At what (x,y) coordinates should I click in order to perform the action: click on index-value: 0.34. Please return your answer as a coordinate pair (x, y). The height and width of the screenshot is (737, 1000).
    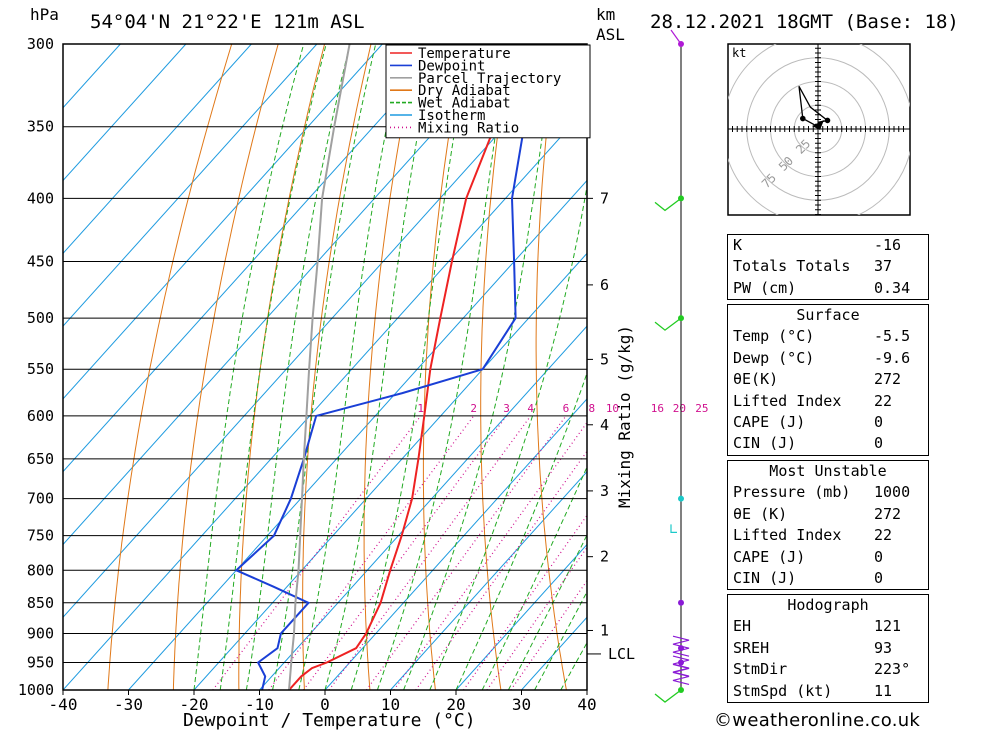
    Looking at the image, I should click on (894, 288).